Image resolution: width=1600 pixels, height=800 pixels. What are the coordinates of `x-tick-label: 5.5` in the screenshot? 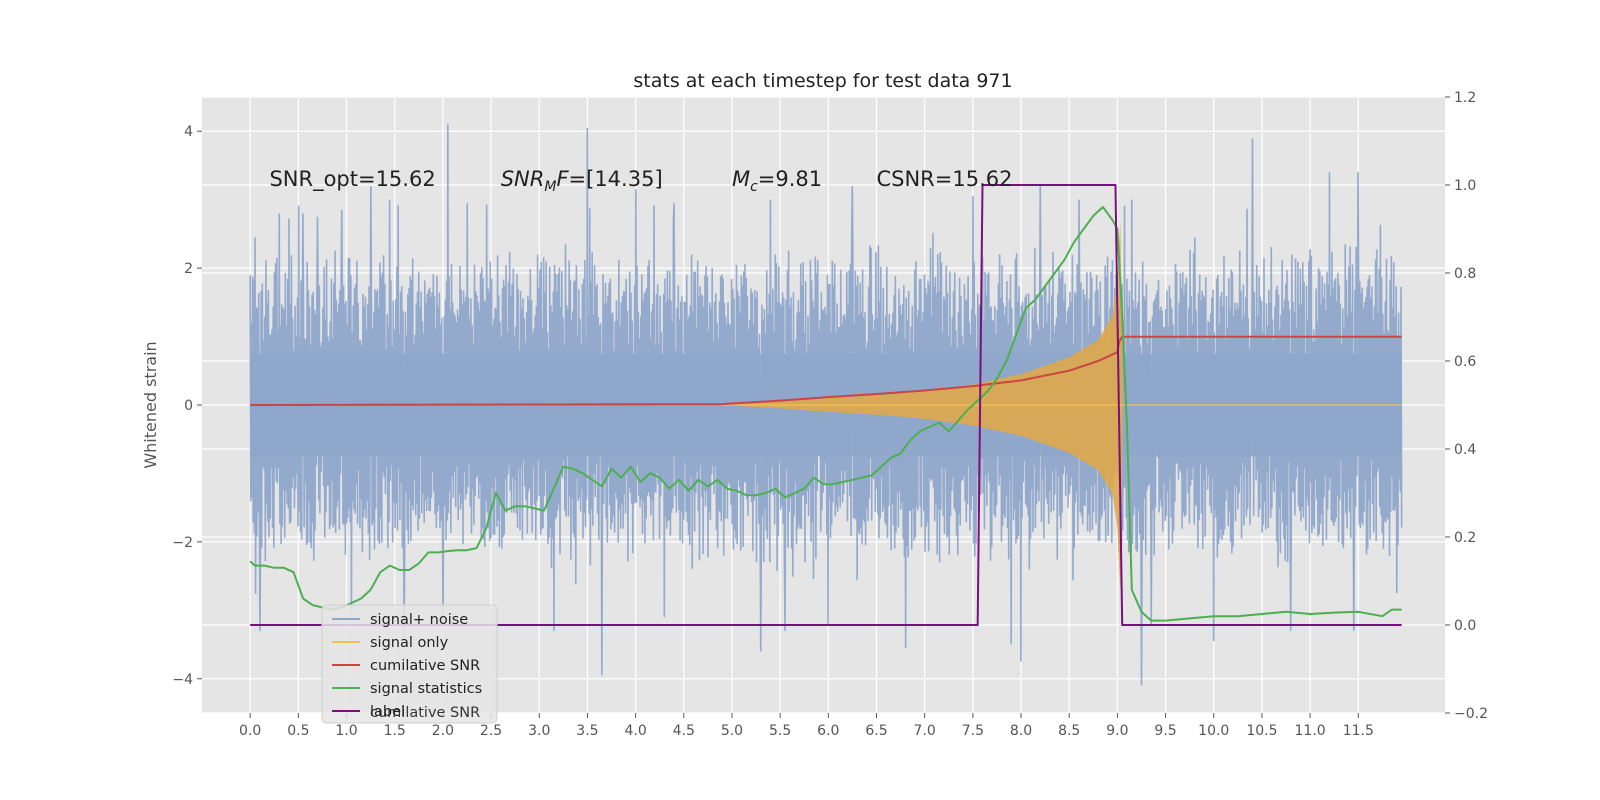 It's located at (780, 731).